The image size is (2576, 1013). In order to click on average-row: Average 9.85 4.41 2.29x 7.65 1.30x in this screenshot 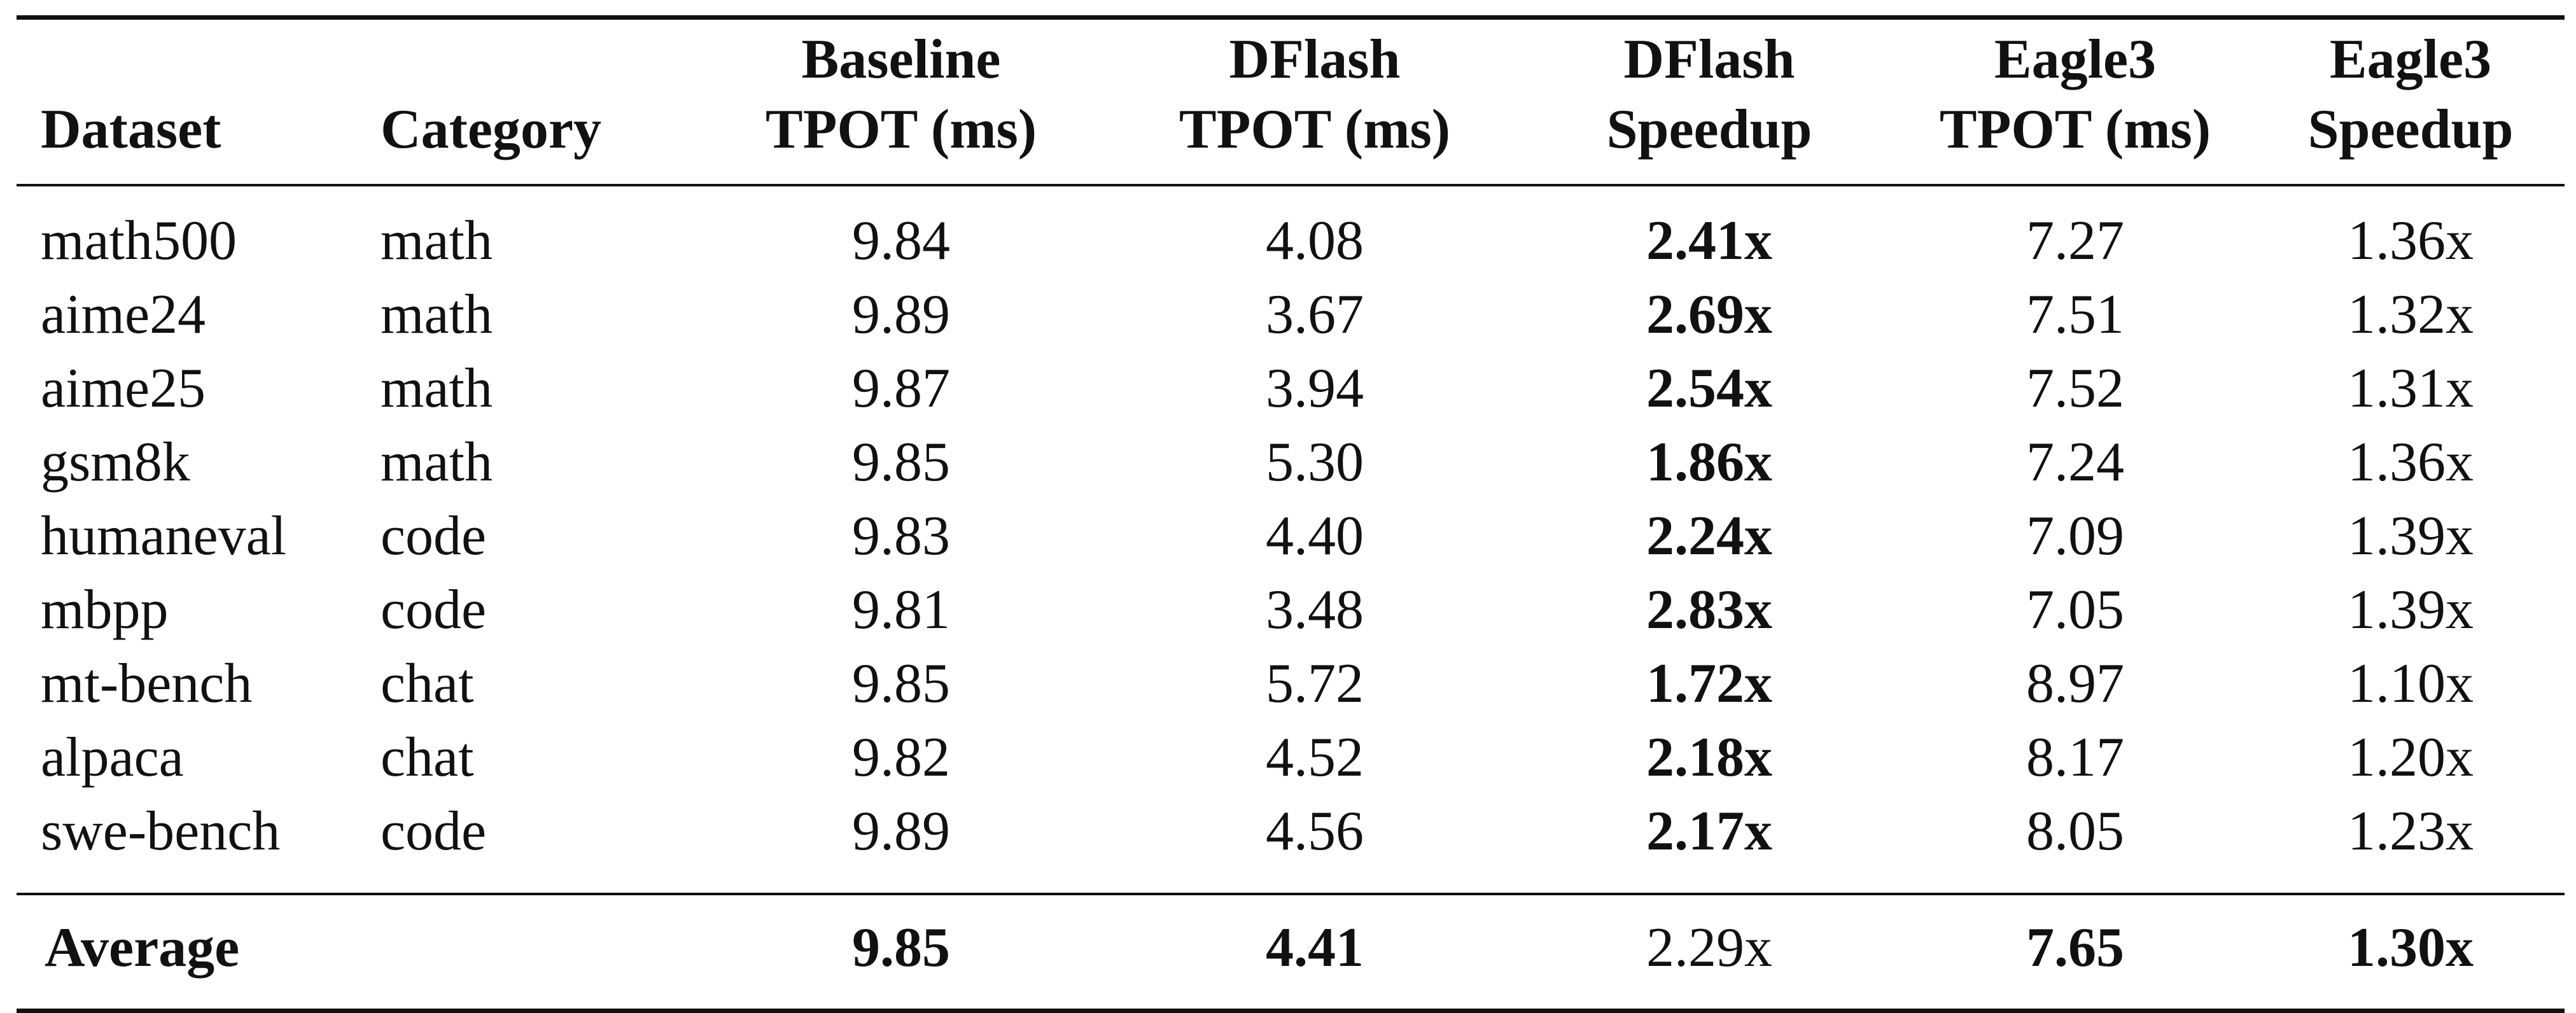, I will do `click(1291, 952)`.